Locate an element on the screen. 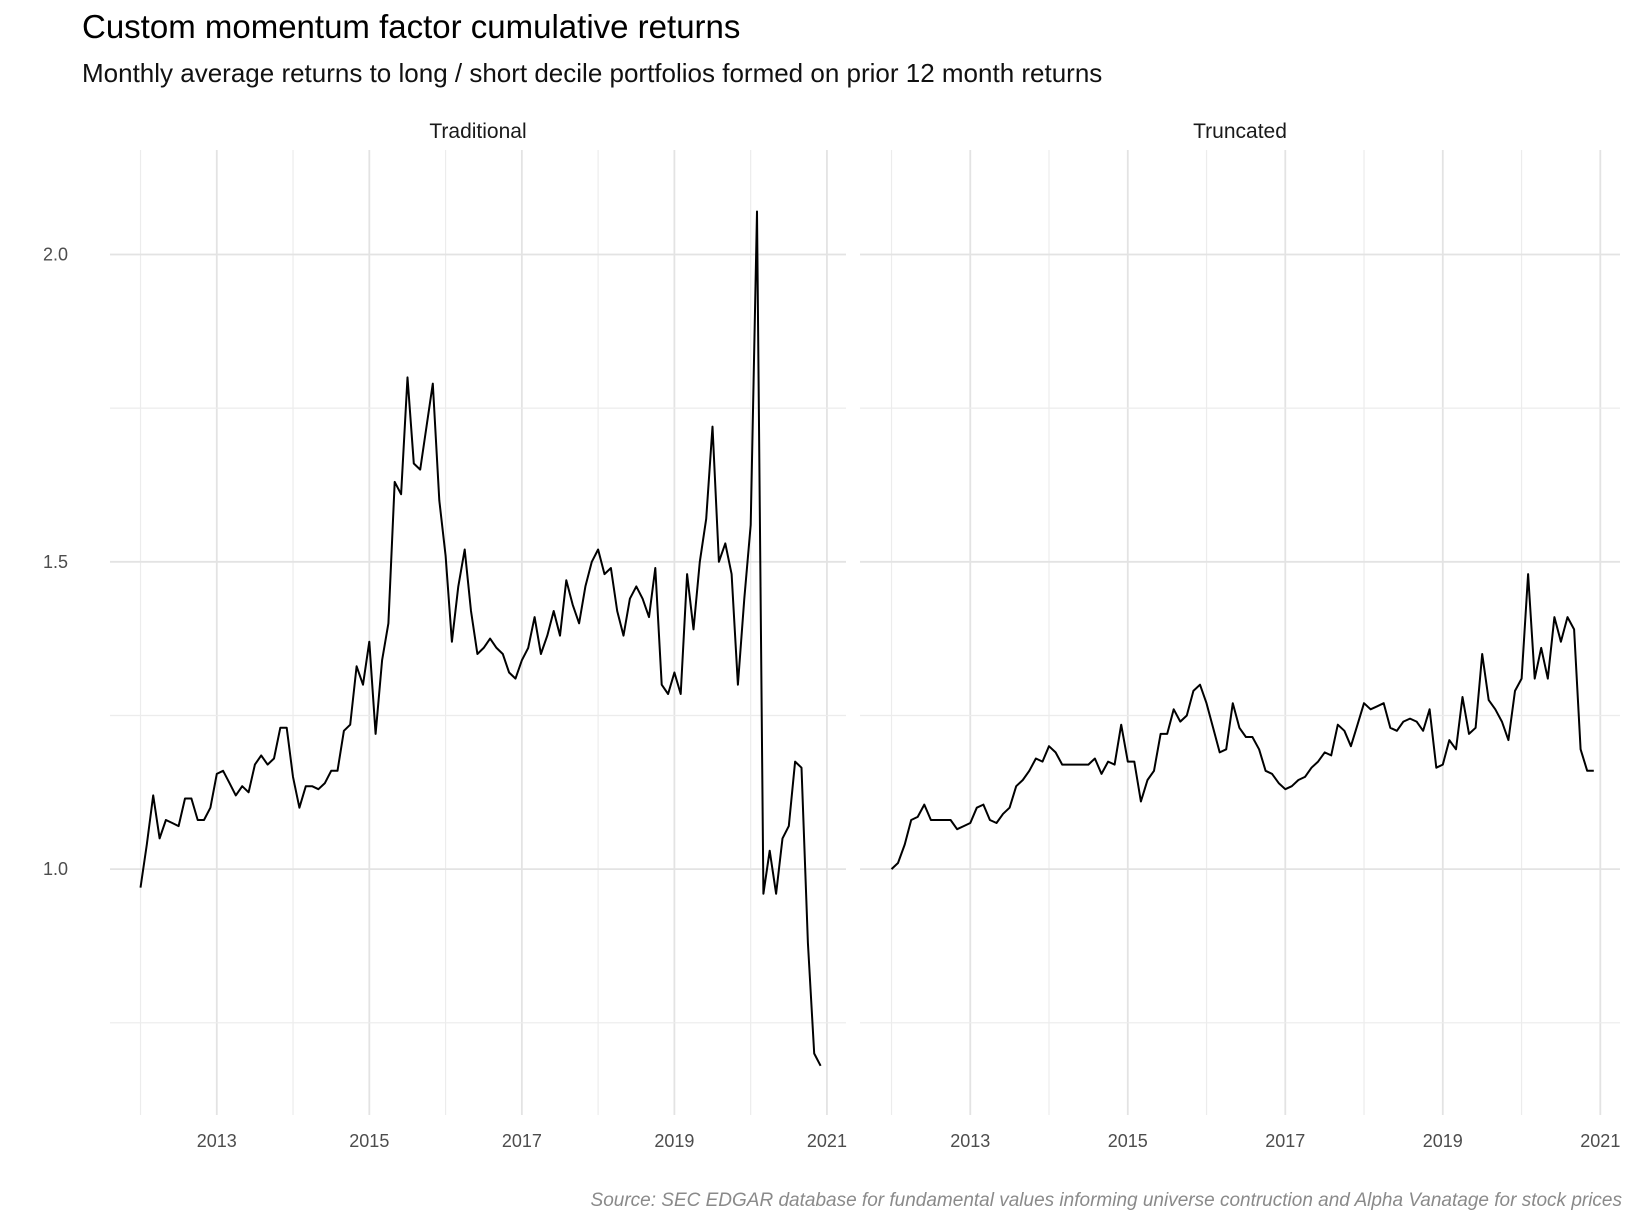 Image resolution: width=1632 pixels, height=1224 pixels. y-tick-label: 1.5 is located at coordinates (55, 562).